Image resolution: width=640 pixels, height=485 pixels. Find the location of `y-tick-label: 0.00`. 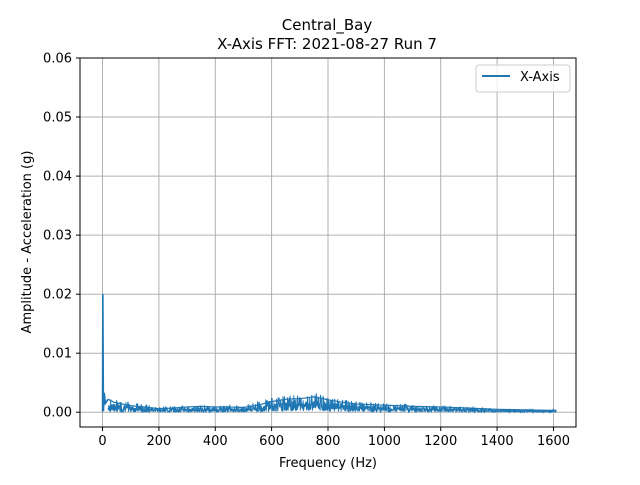

y-tick-label: 0.00 is located at coordinates (57, 413).